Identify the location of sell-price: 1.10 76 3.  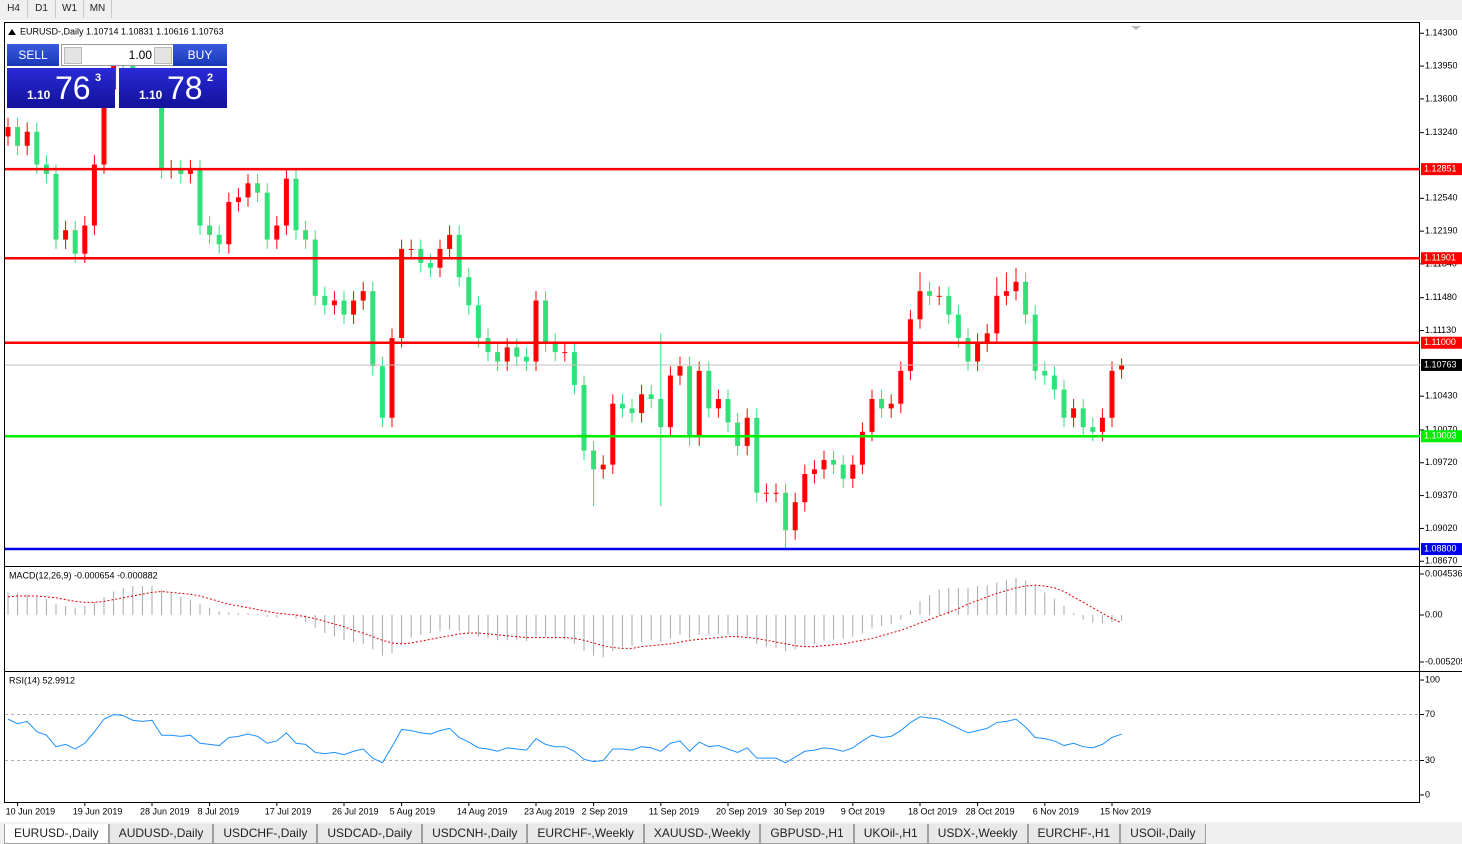
(61, 88).